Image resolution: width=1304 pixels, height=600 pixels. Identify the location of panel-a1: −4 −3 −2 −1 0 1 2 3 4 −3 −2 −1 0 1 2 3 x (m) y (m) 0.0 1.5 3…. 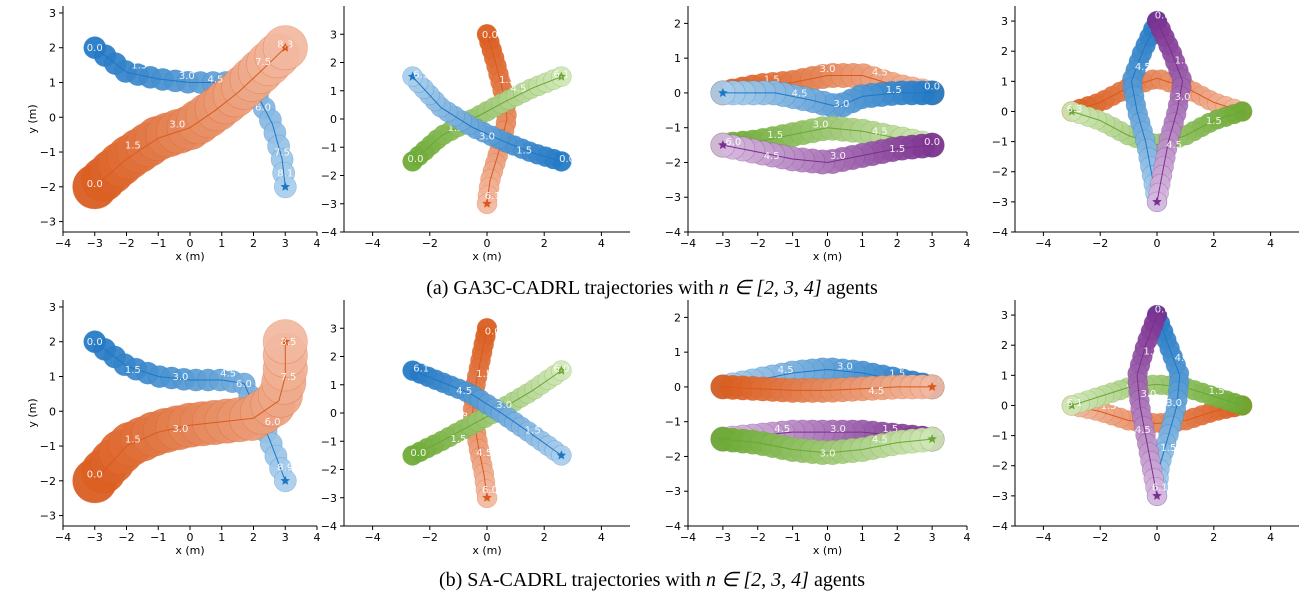
(173, 134).